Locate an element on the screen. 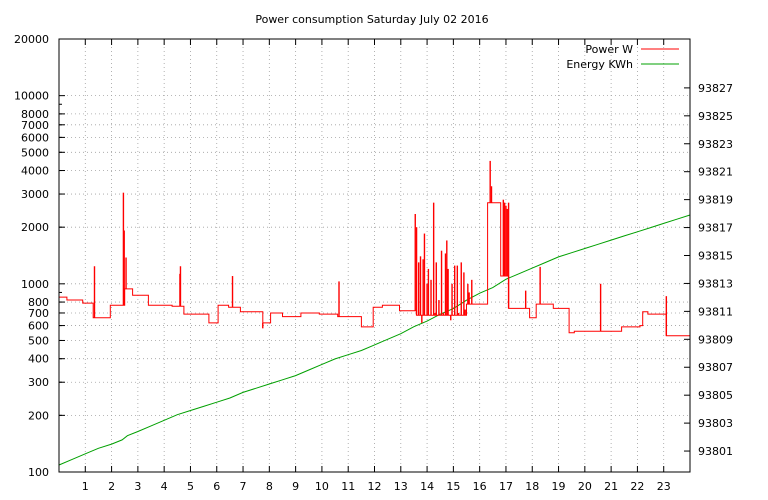 The height and width of the screenshot is (500, 768). y-tick-label: 400 is located at coordinates (38, 359).